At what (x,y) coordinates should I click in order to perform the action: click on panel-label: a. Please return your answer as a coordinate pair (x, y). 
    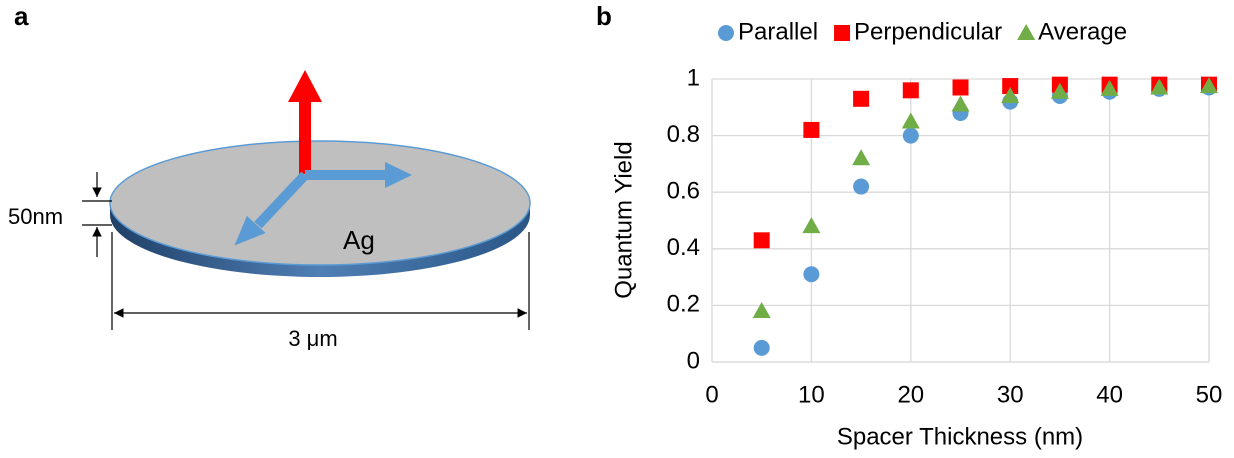
    Looking at the image, I should click on (21, 16).